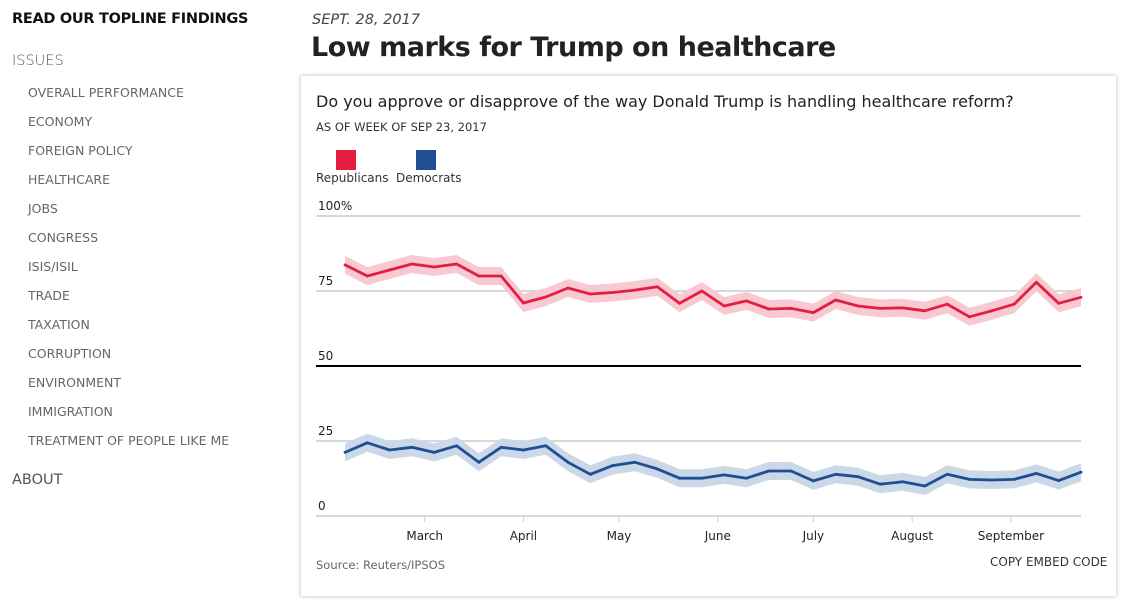  What do you see at coordinates (70, 353) in the screenshot?
I see `sidebar-item-corruption: CORRUPTION` at bounding box center [70, 353].